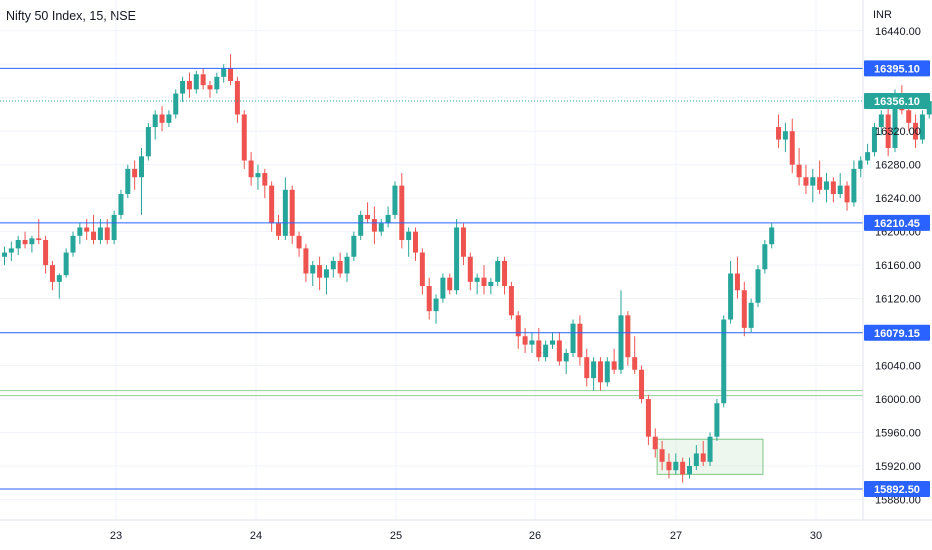  Describe the element at coordinates (898, 199) in the screenshot. I see `y-tick-label: 16240.00` at that location.